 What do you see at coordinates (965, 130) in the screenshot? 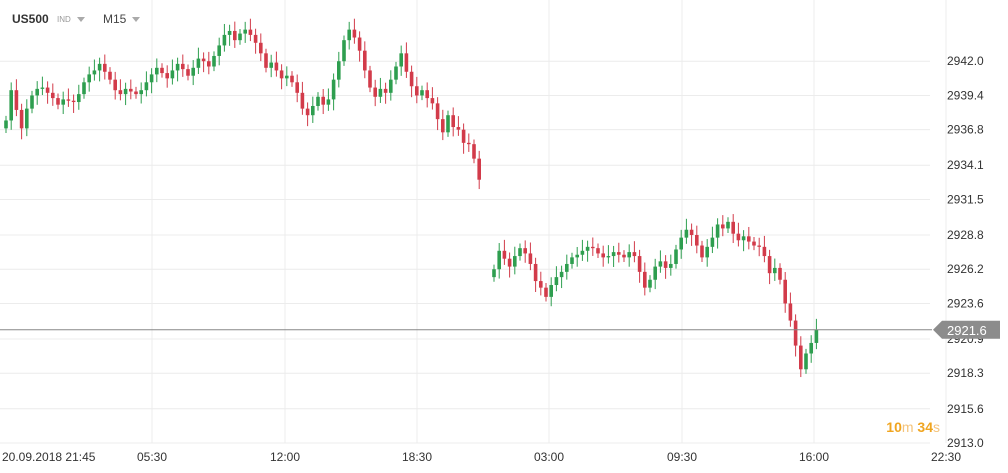
I see `y-tick-label: 2936.8` at bounding box center [965, 130].